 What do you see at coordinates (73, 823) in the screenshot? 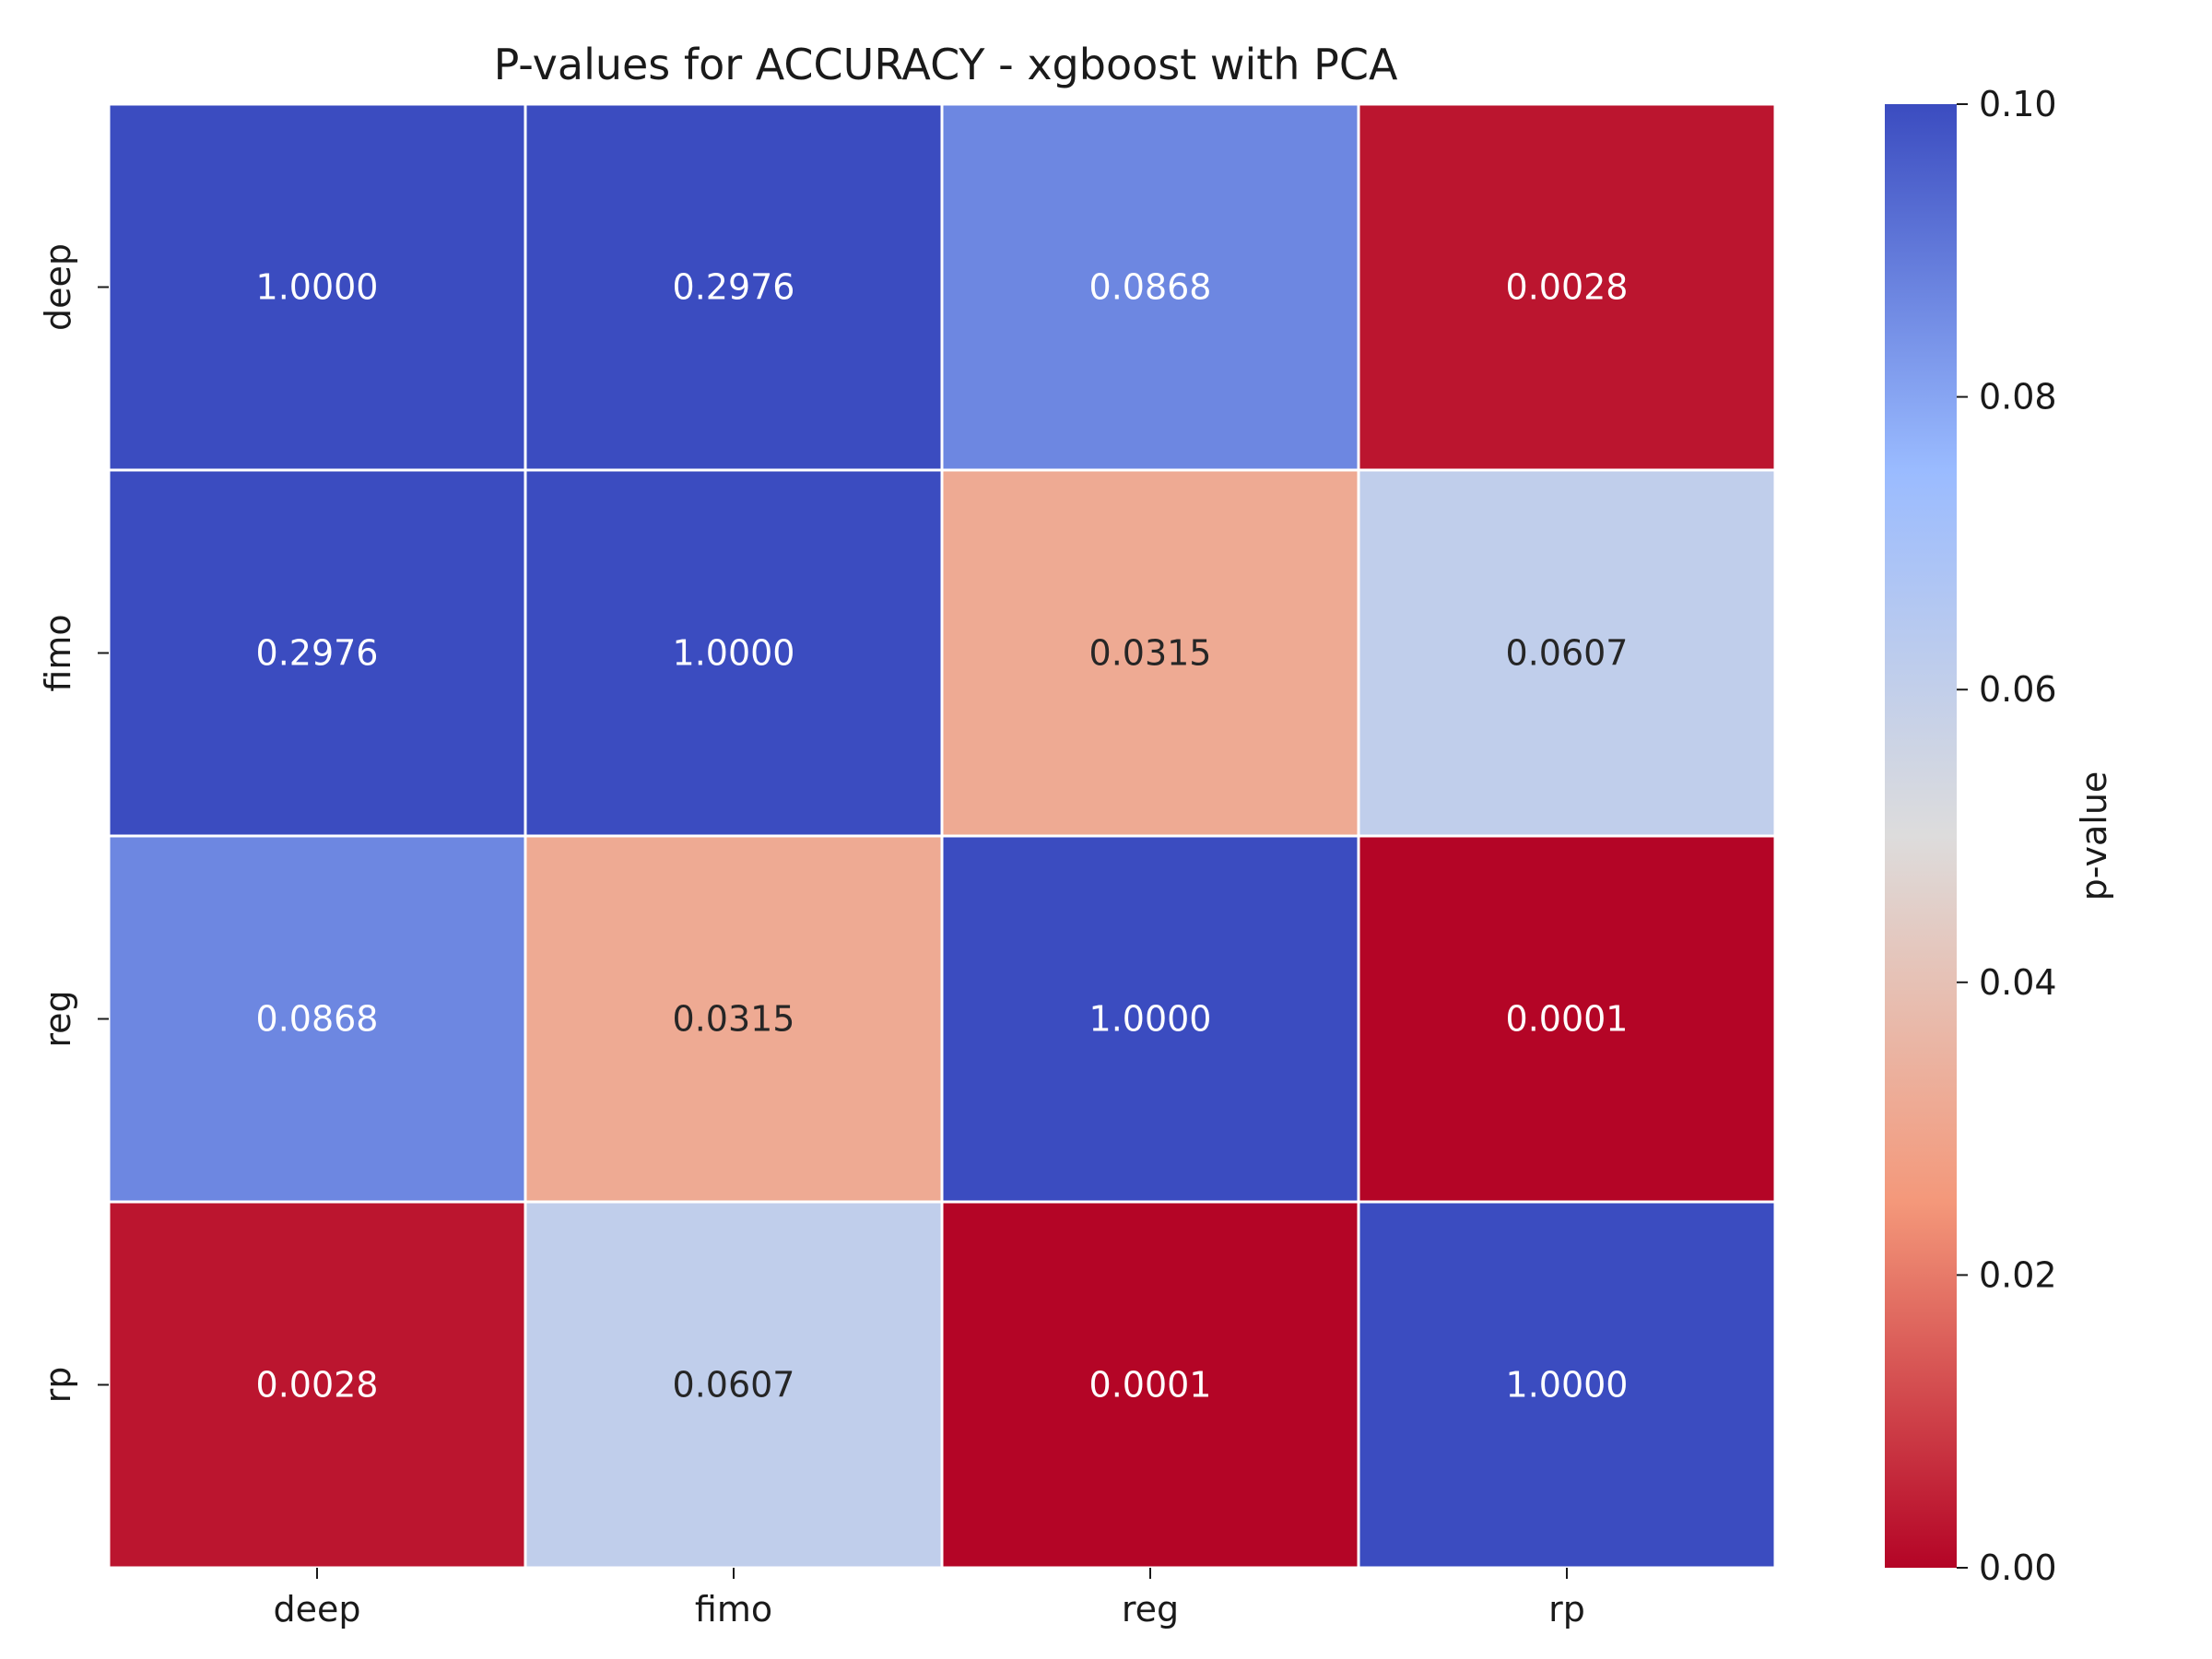
I see `y-axis: deep fimo reg rp` at bounding box center [73, 823].